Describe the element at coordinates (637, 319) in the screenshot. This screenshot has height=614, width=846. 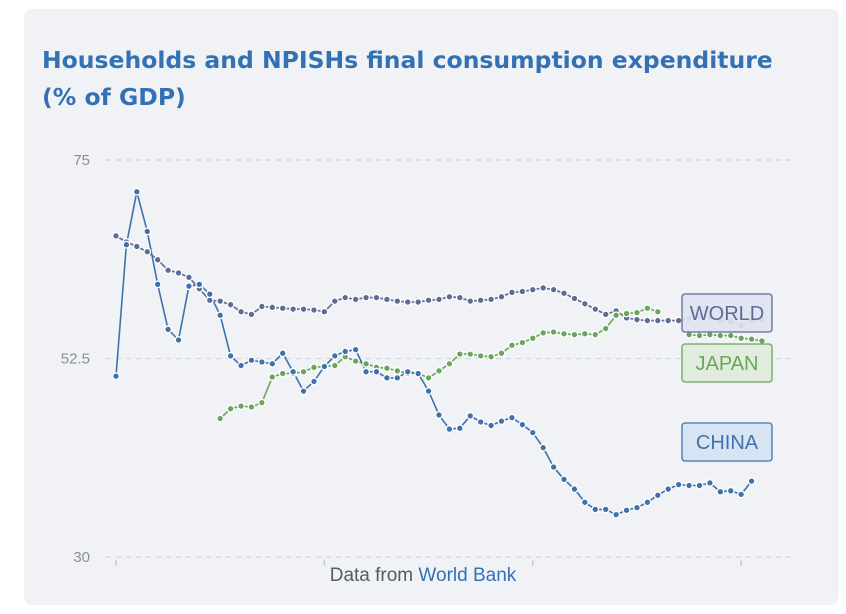
I see `point-world-2010` at that location.